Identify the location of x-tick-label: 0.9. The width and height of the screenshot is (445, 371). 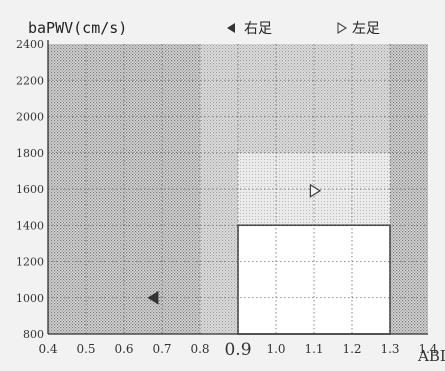
(237, 350).